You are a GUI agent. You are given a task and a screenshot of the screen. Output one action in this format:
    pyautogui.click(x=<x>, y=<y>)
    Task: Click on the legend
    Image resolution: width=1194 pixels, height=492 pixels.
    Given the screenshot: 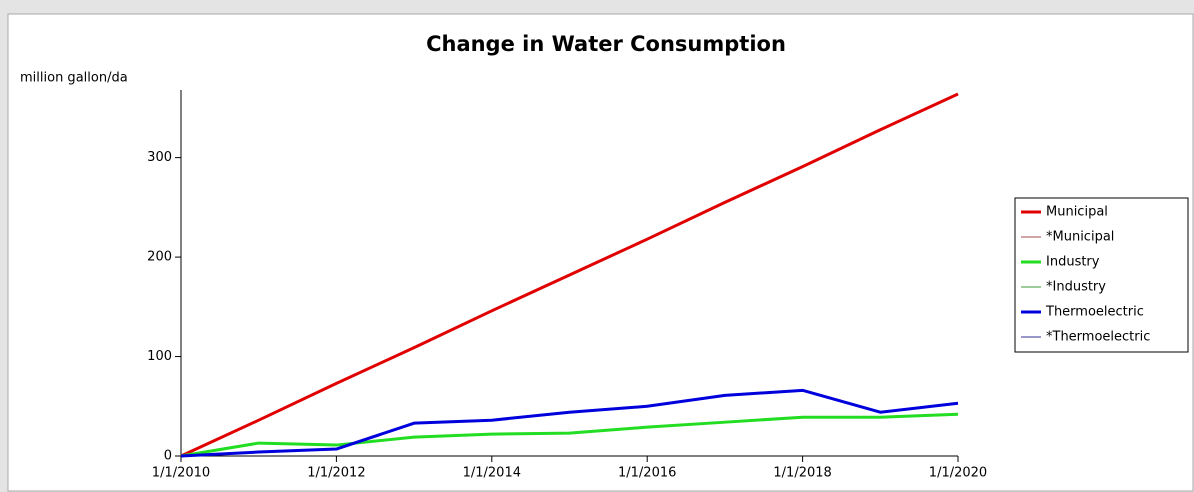 What is the action you would take?
    pyautogui.click(x=1101, y=275)
    